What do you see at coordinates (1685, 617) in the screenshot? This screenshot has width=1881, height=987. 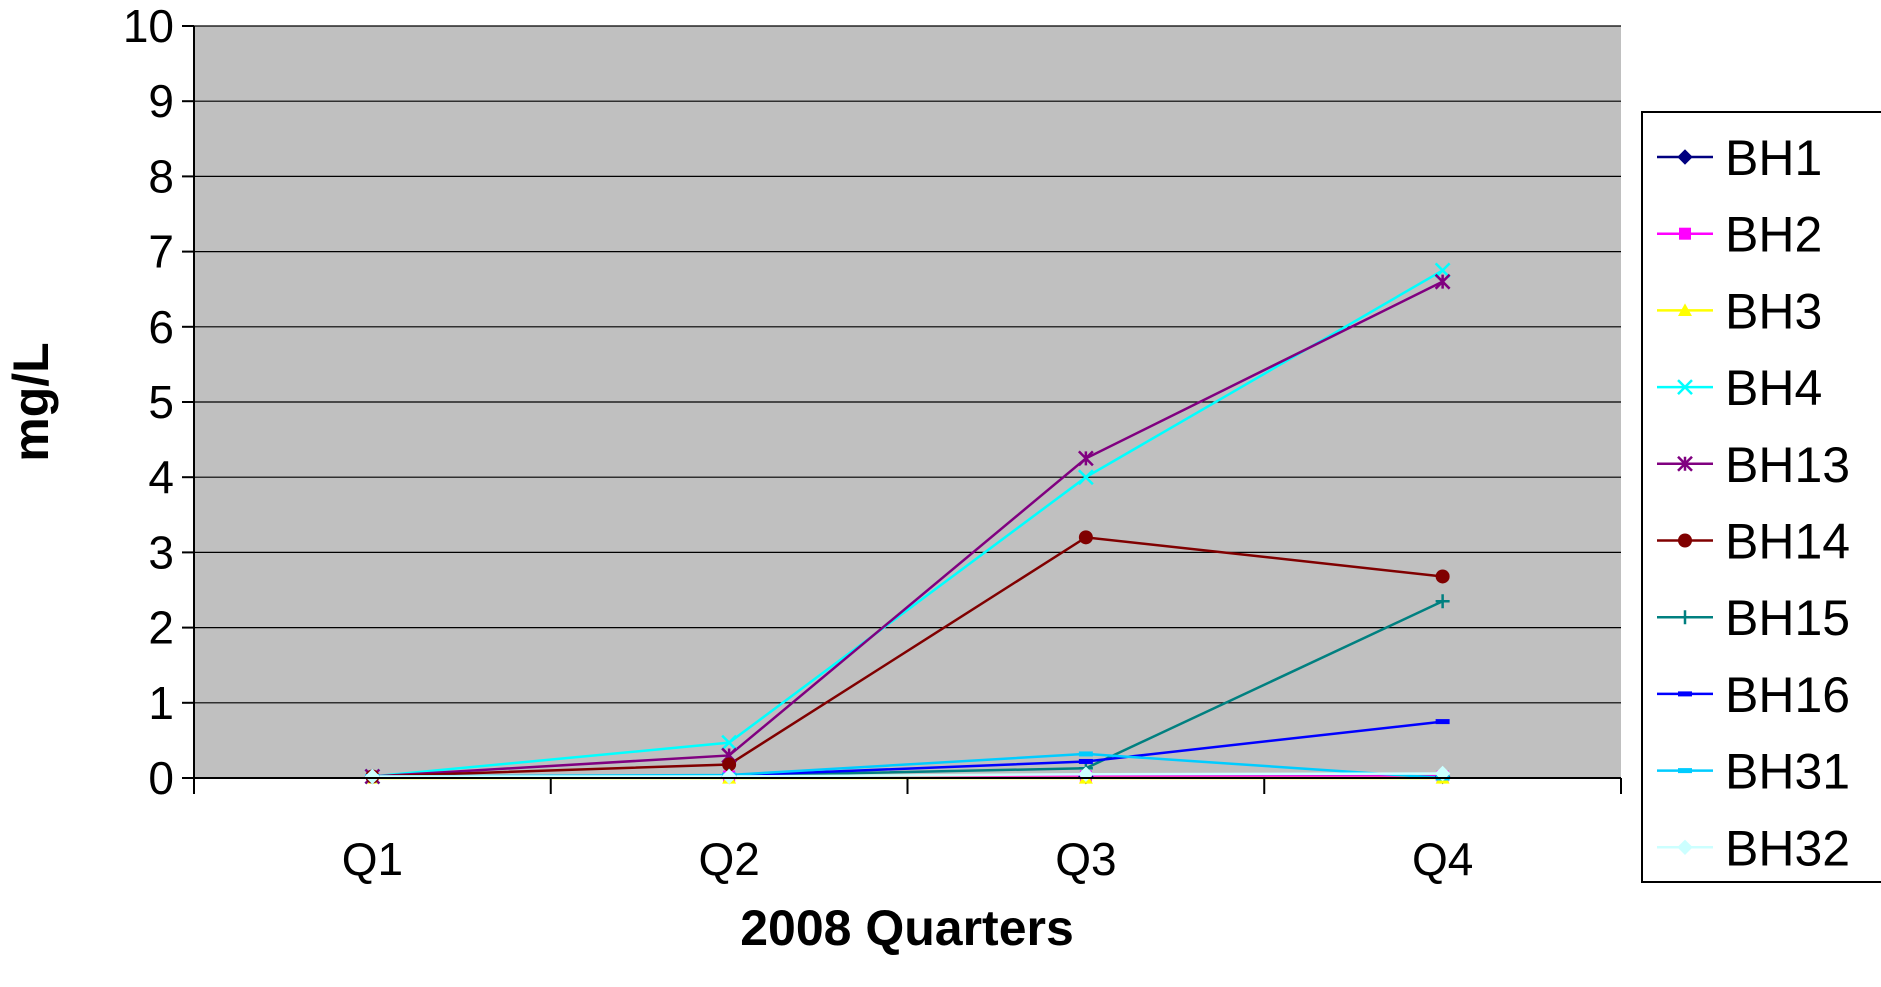 I see `legend-swatch-marker-bh15` at bounding box center [1685, 617].